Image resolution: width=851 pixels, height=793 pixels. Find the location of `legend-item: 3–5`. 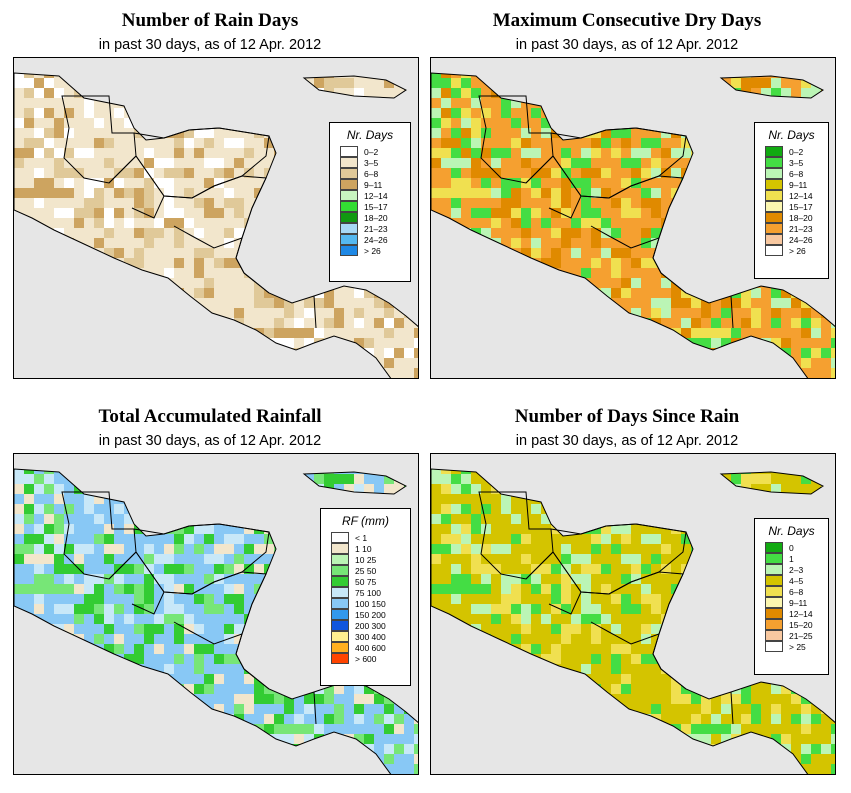

legend-item: 3–5 is located at coordinates (796, 162).